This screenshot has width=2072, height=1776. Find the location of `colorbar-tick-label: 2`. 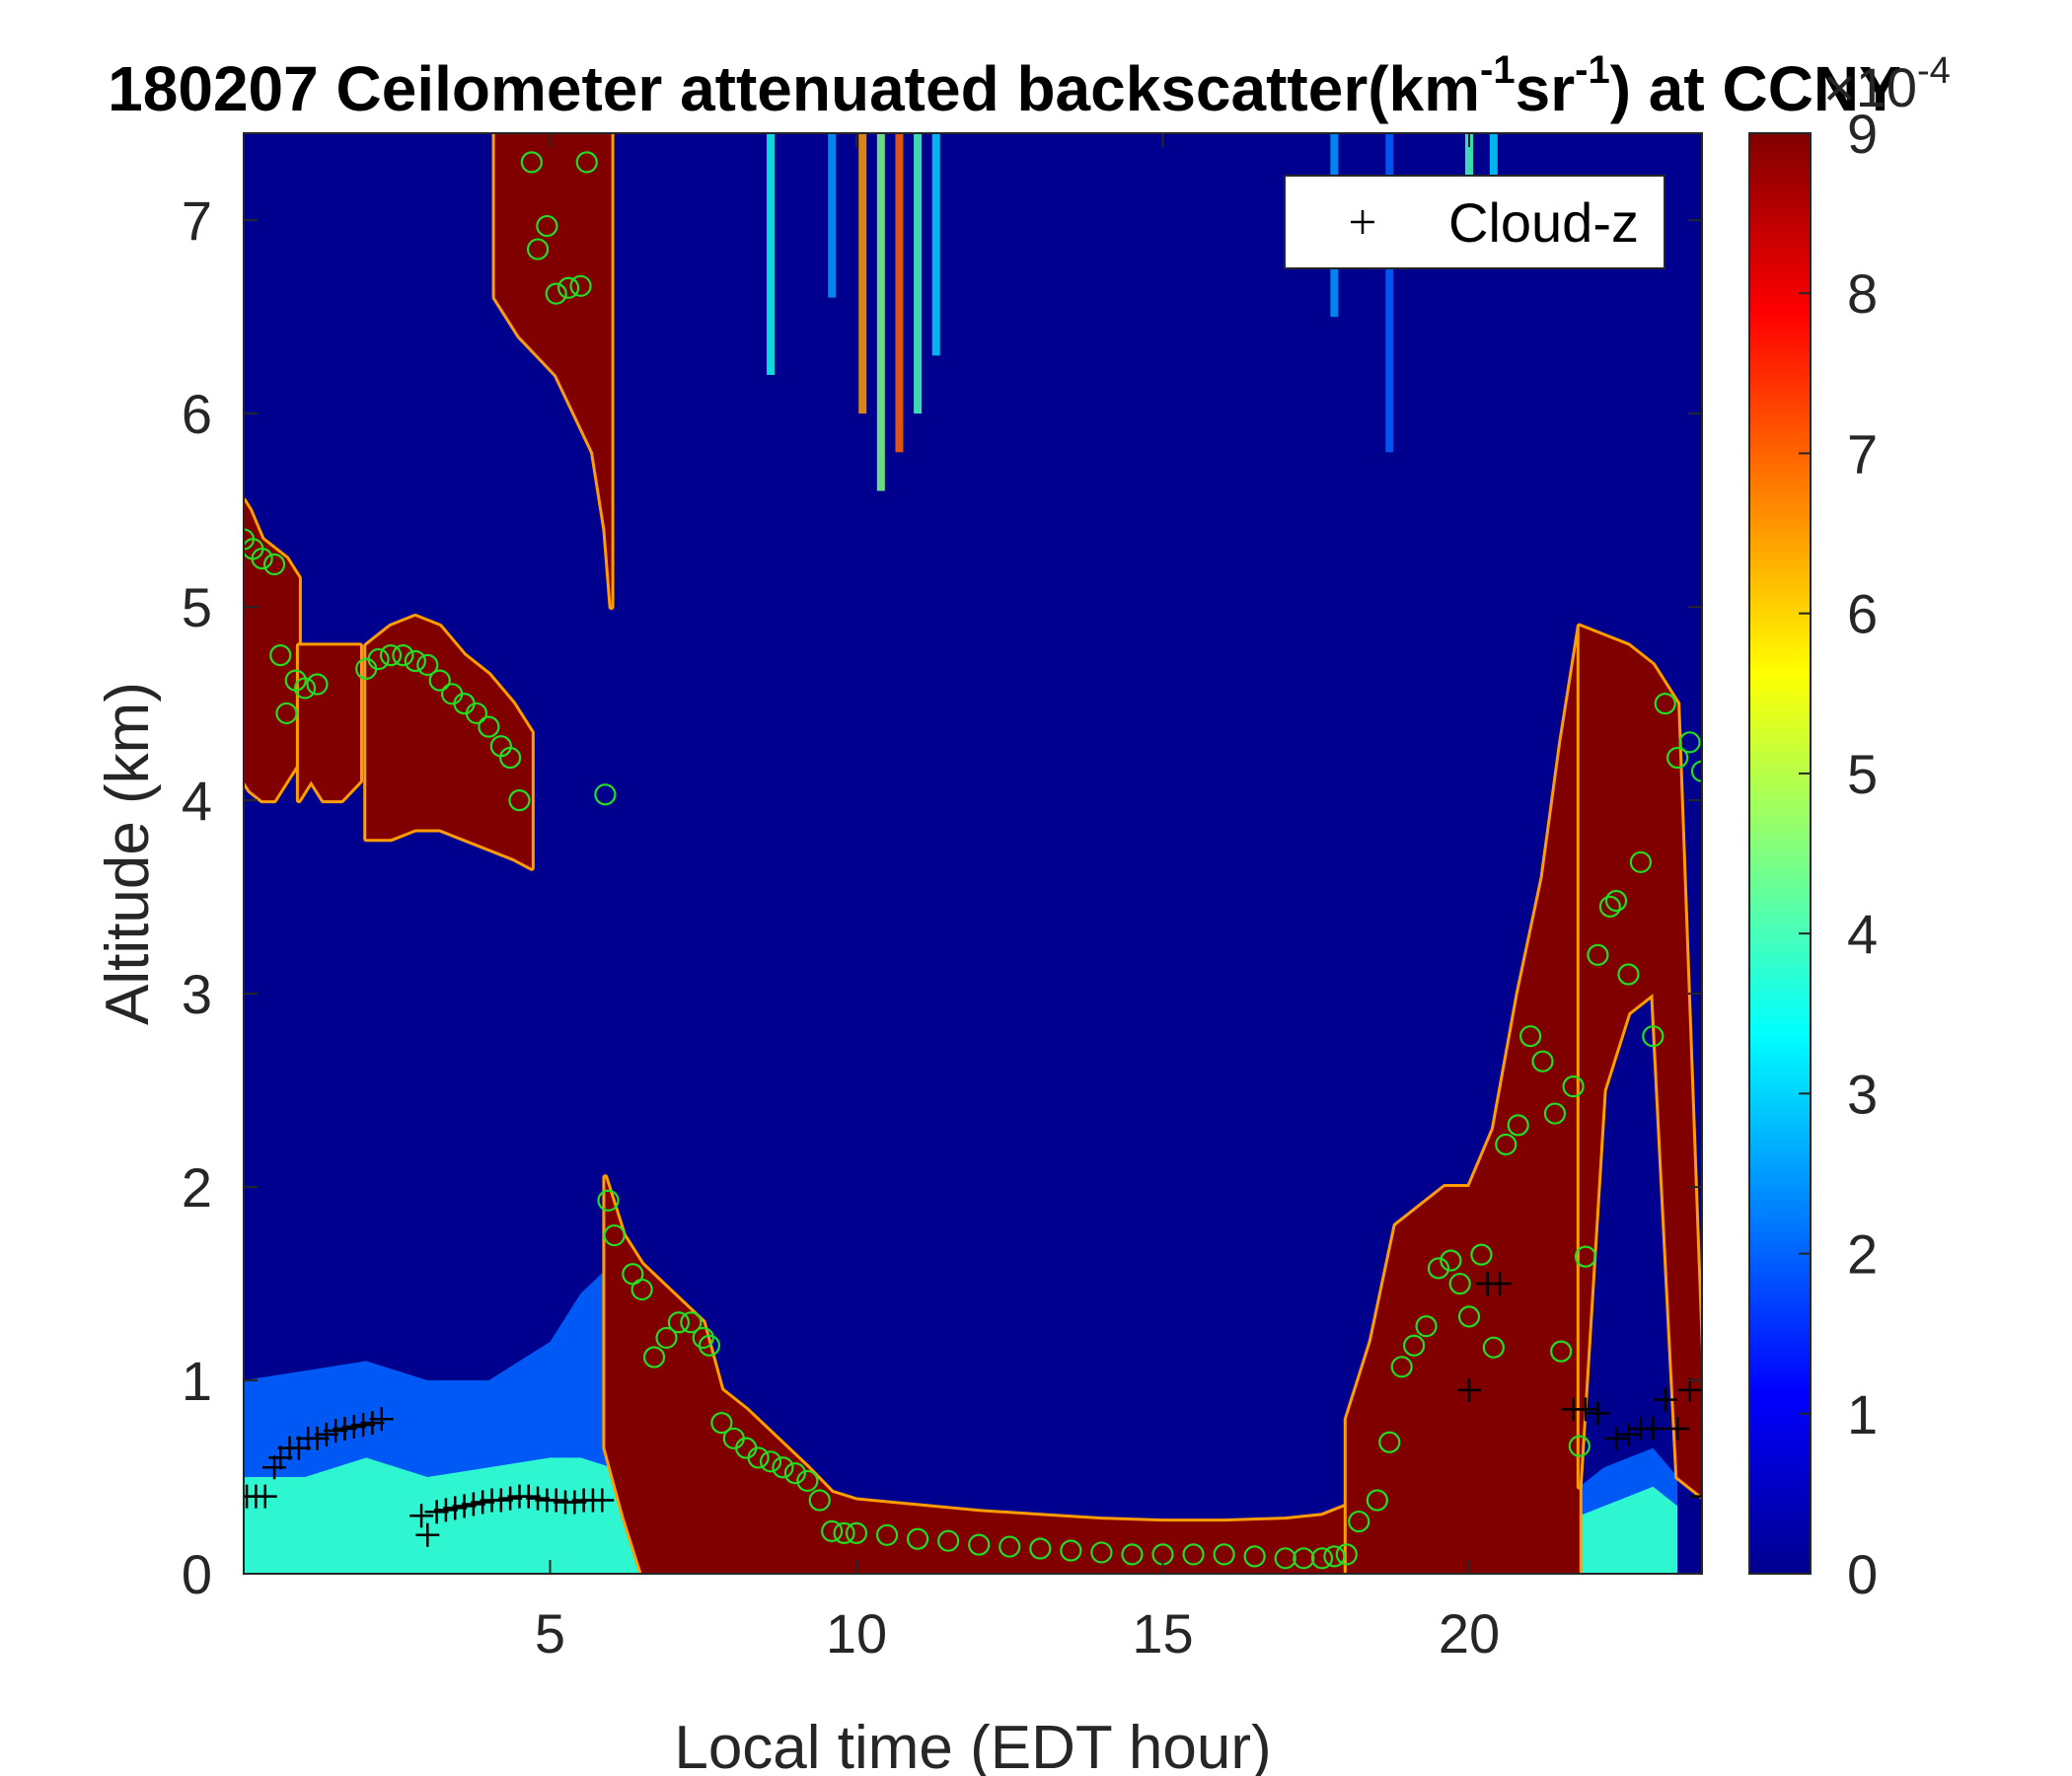

colorbar-tick-label: 2 is located at coordinates (1862, 1254).